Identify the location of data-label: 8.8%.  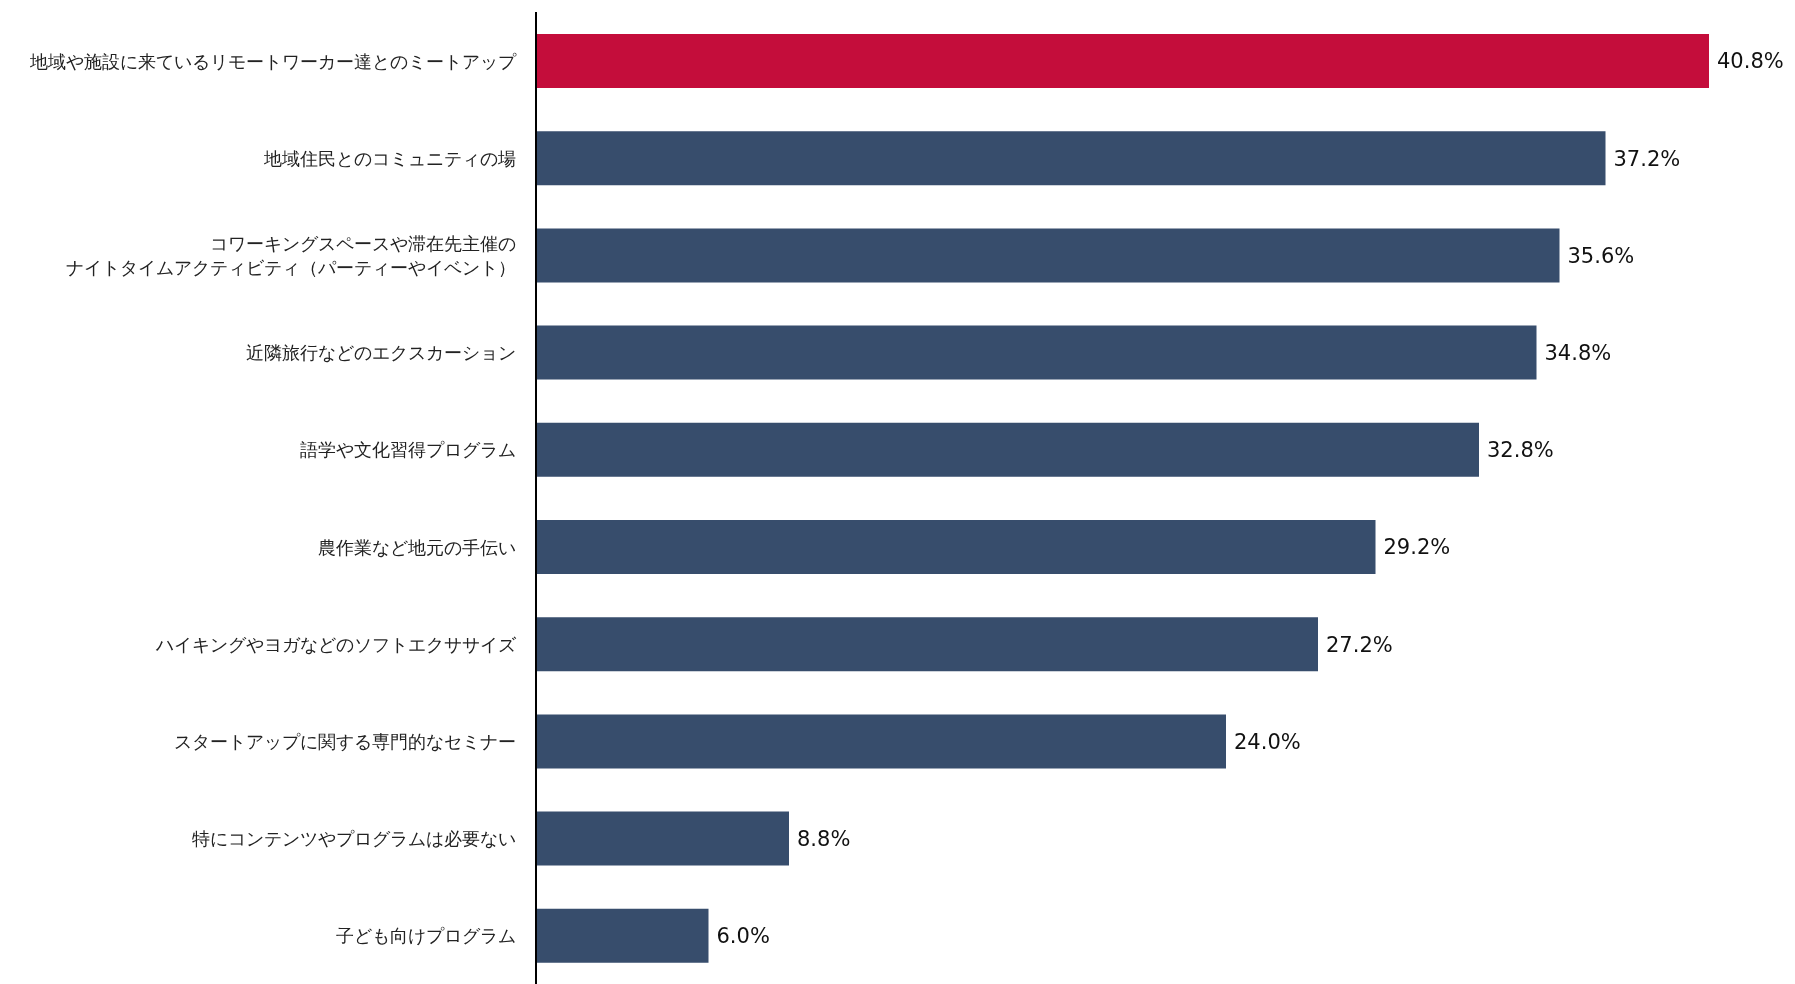
(824, 839).